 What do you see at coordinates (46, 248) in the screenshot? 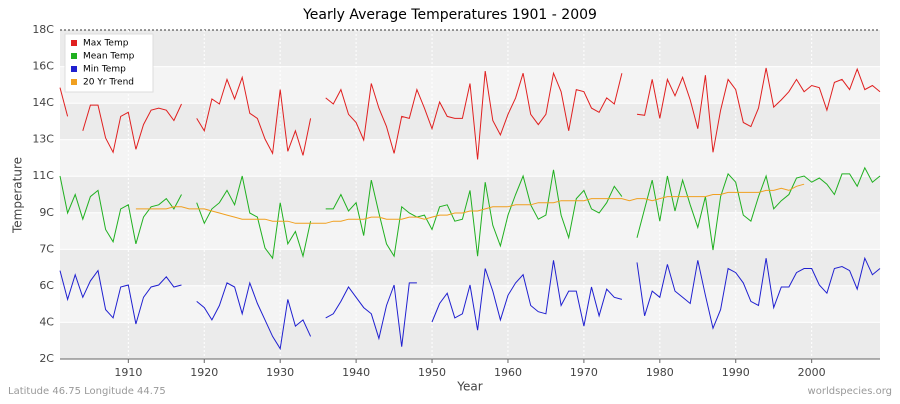
I see `y-tick-label: 7C` at bounding box center [46, 248].